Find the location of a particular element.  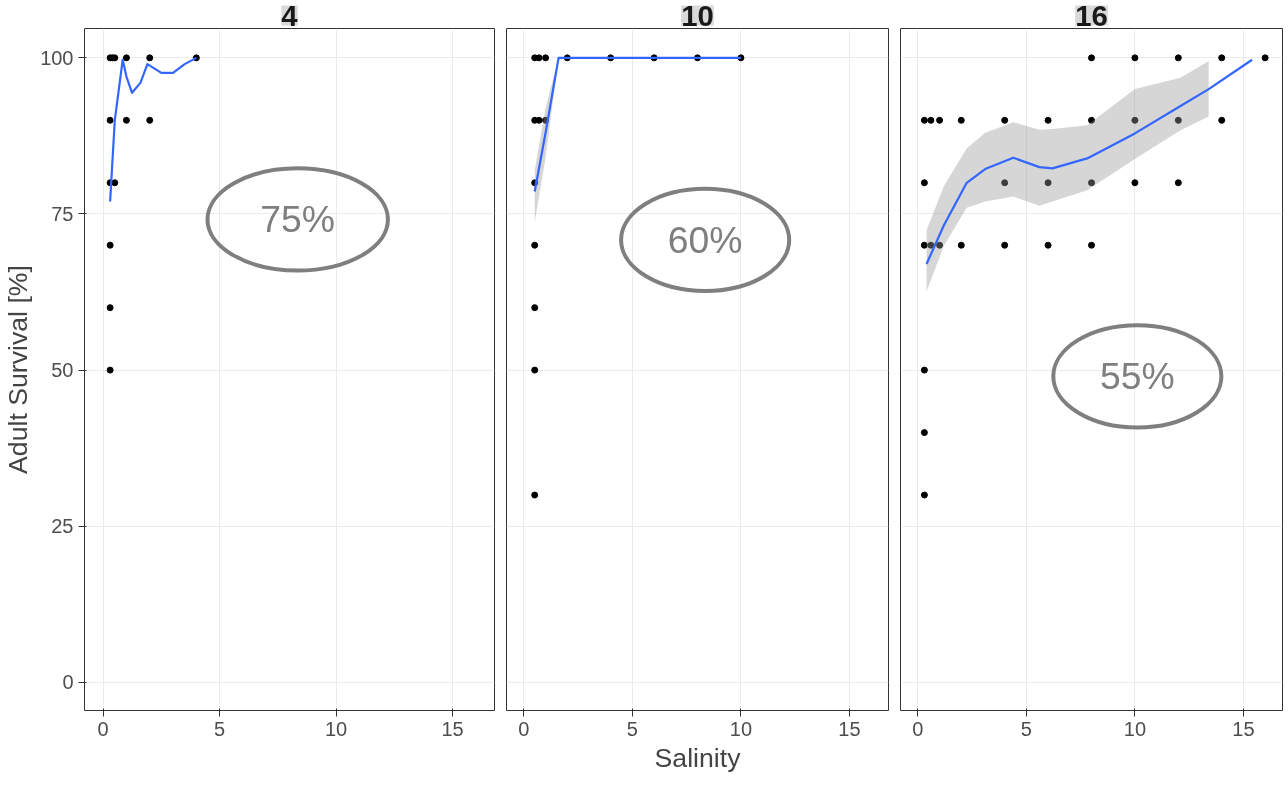

annotation: 75% is located at coordinates (298, 219).